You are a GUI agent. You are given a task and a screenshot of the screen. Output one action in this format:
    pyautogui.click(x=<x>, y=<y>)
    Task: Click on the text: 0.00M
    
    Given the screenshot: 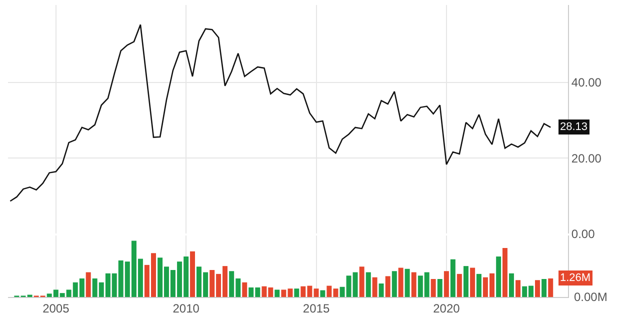 What is the action you would take?
    pyautogui.click(x=591, y=297)
    